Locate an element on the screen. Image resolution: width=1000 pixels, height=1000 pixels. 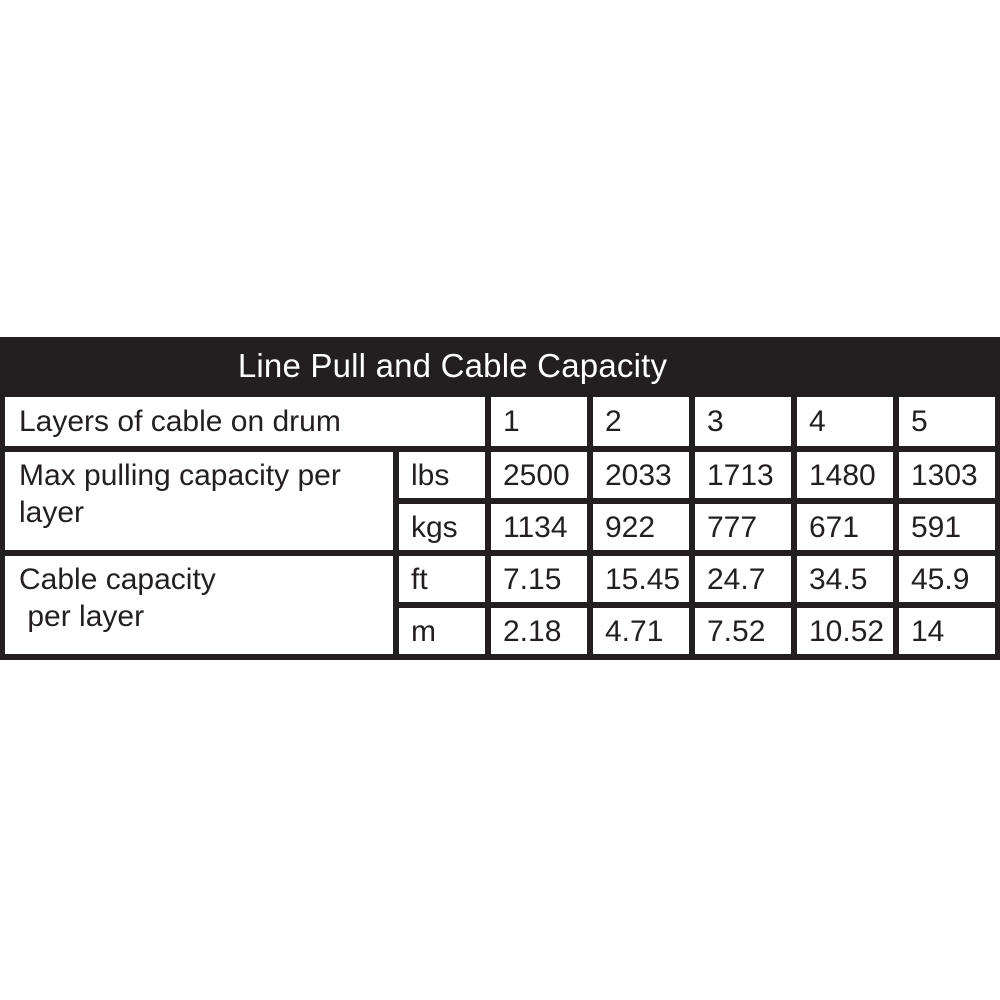
cell-m-layer-4: 10.52 is located at coordinates (845, 631).